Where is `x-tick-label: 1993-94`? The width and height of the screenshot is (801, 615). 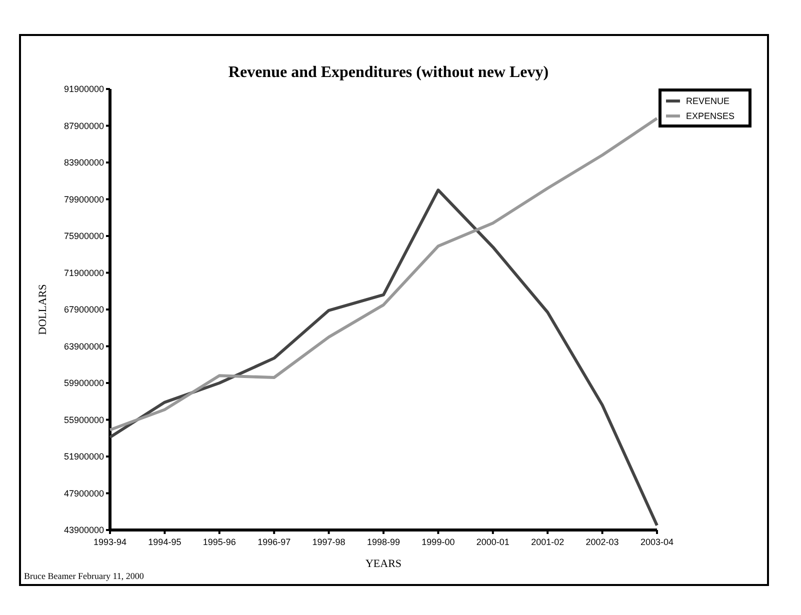 x-tick-label: 1993-94 is located at coordinates (110, 542).